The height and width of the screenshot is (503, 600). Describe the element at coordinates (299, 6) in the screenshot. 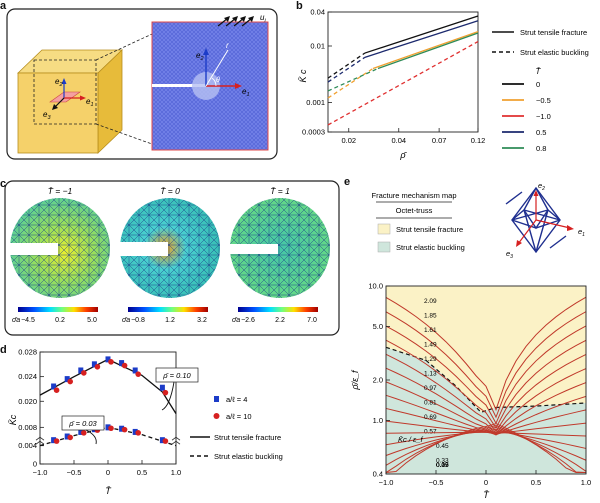

I see `panel-b-letter: b` at that location.